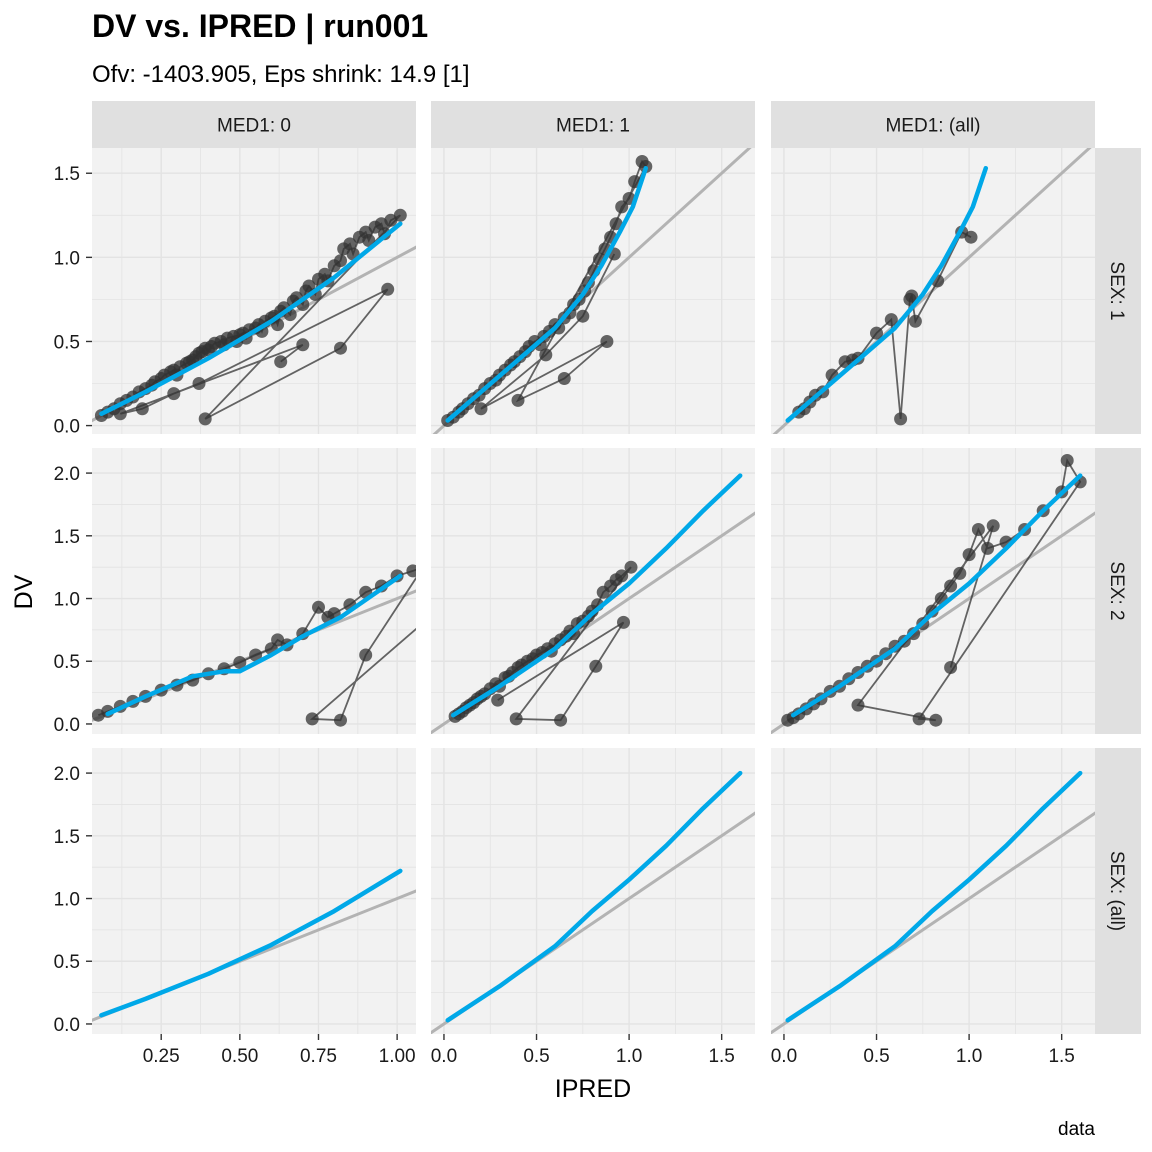 The height and width of the screenshot is (1152, 1152). What do you see at coordinates (593, 1089) in the screenshot?
I see `x-axis-title: IPRED` at bounding box center [593, 1089].